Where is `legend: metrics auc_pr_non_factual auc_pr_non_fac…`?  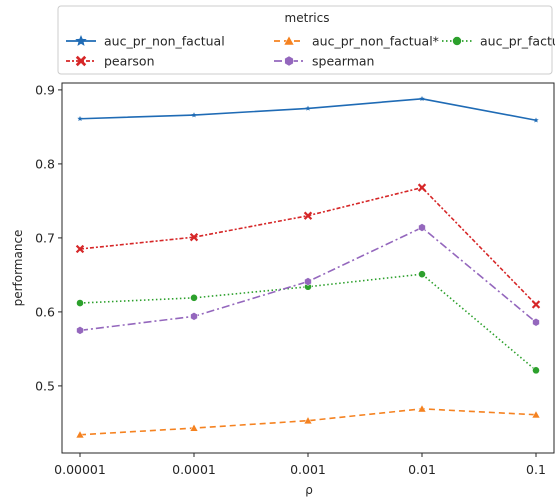
legend: metrics auc_pr_non_factual auc_pr_non_fac… is located at coordinates (306, 40).